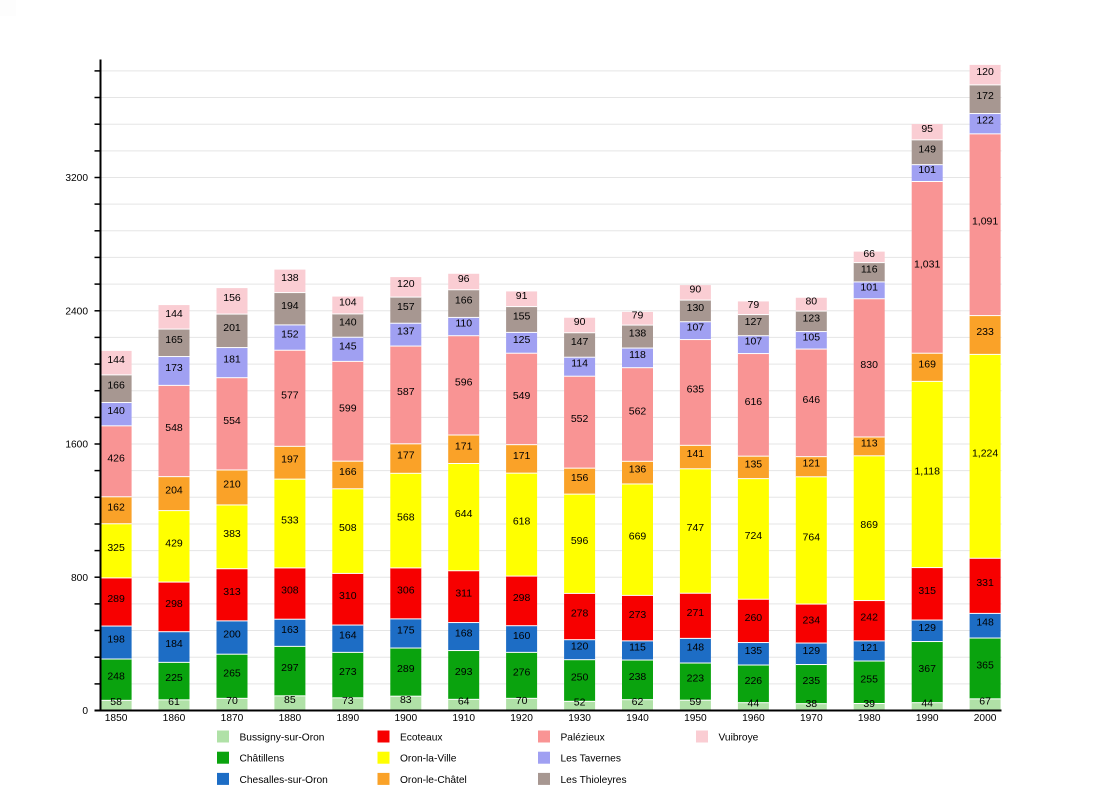 The height and width of the screenshot is (805, 1100). What do you see at coordinates (232, 421) in the screenshot?
I see `svg-text: 554` at bounding box center [232, 421].